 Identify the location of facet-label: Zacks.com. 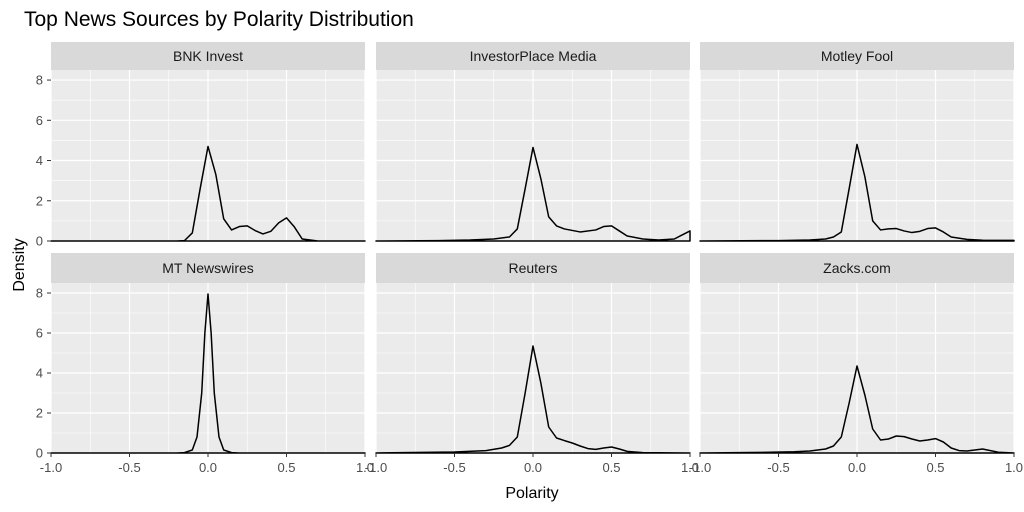
(857, 268).